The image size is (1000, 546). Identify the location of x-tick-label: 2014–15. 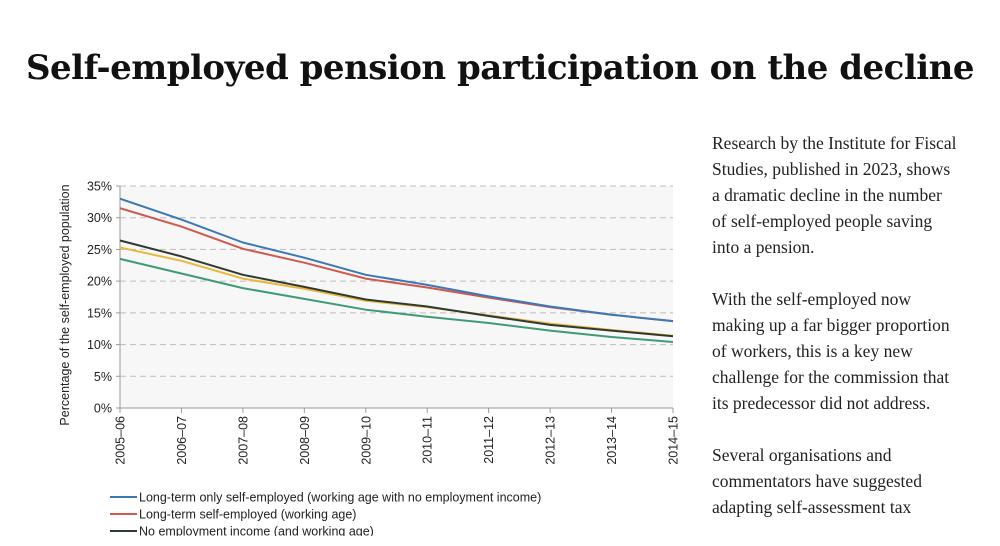
(674, 440).